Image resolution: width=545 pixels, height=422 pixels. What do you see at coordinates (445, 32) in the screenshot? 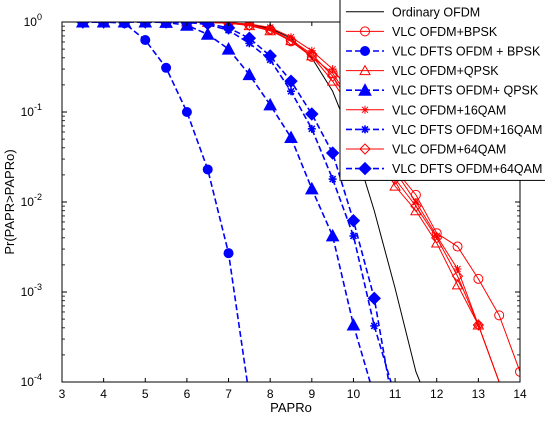
I see `legend-label: VLC OFDM+BPSK` at bounding box center [445, 32].